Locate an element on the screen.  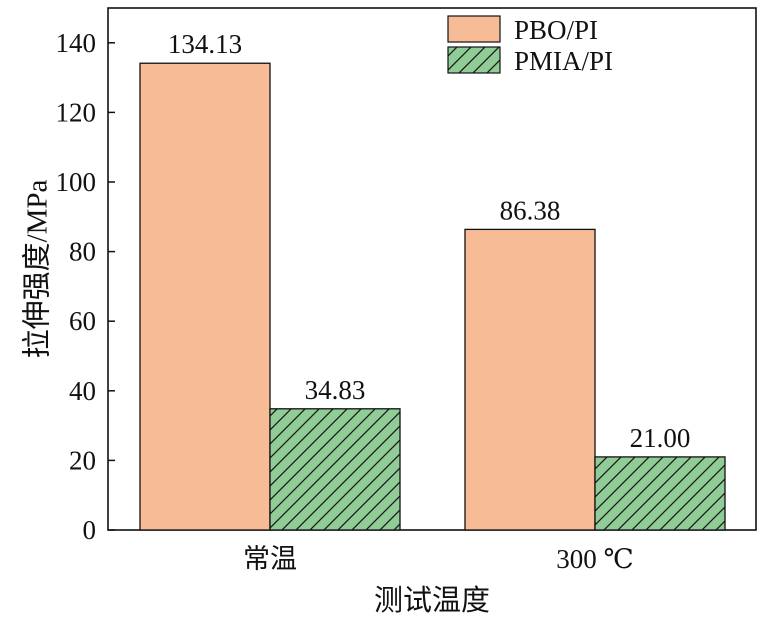
y-tick-label: 120 is located at coordinates (76, 112).